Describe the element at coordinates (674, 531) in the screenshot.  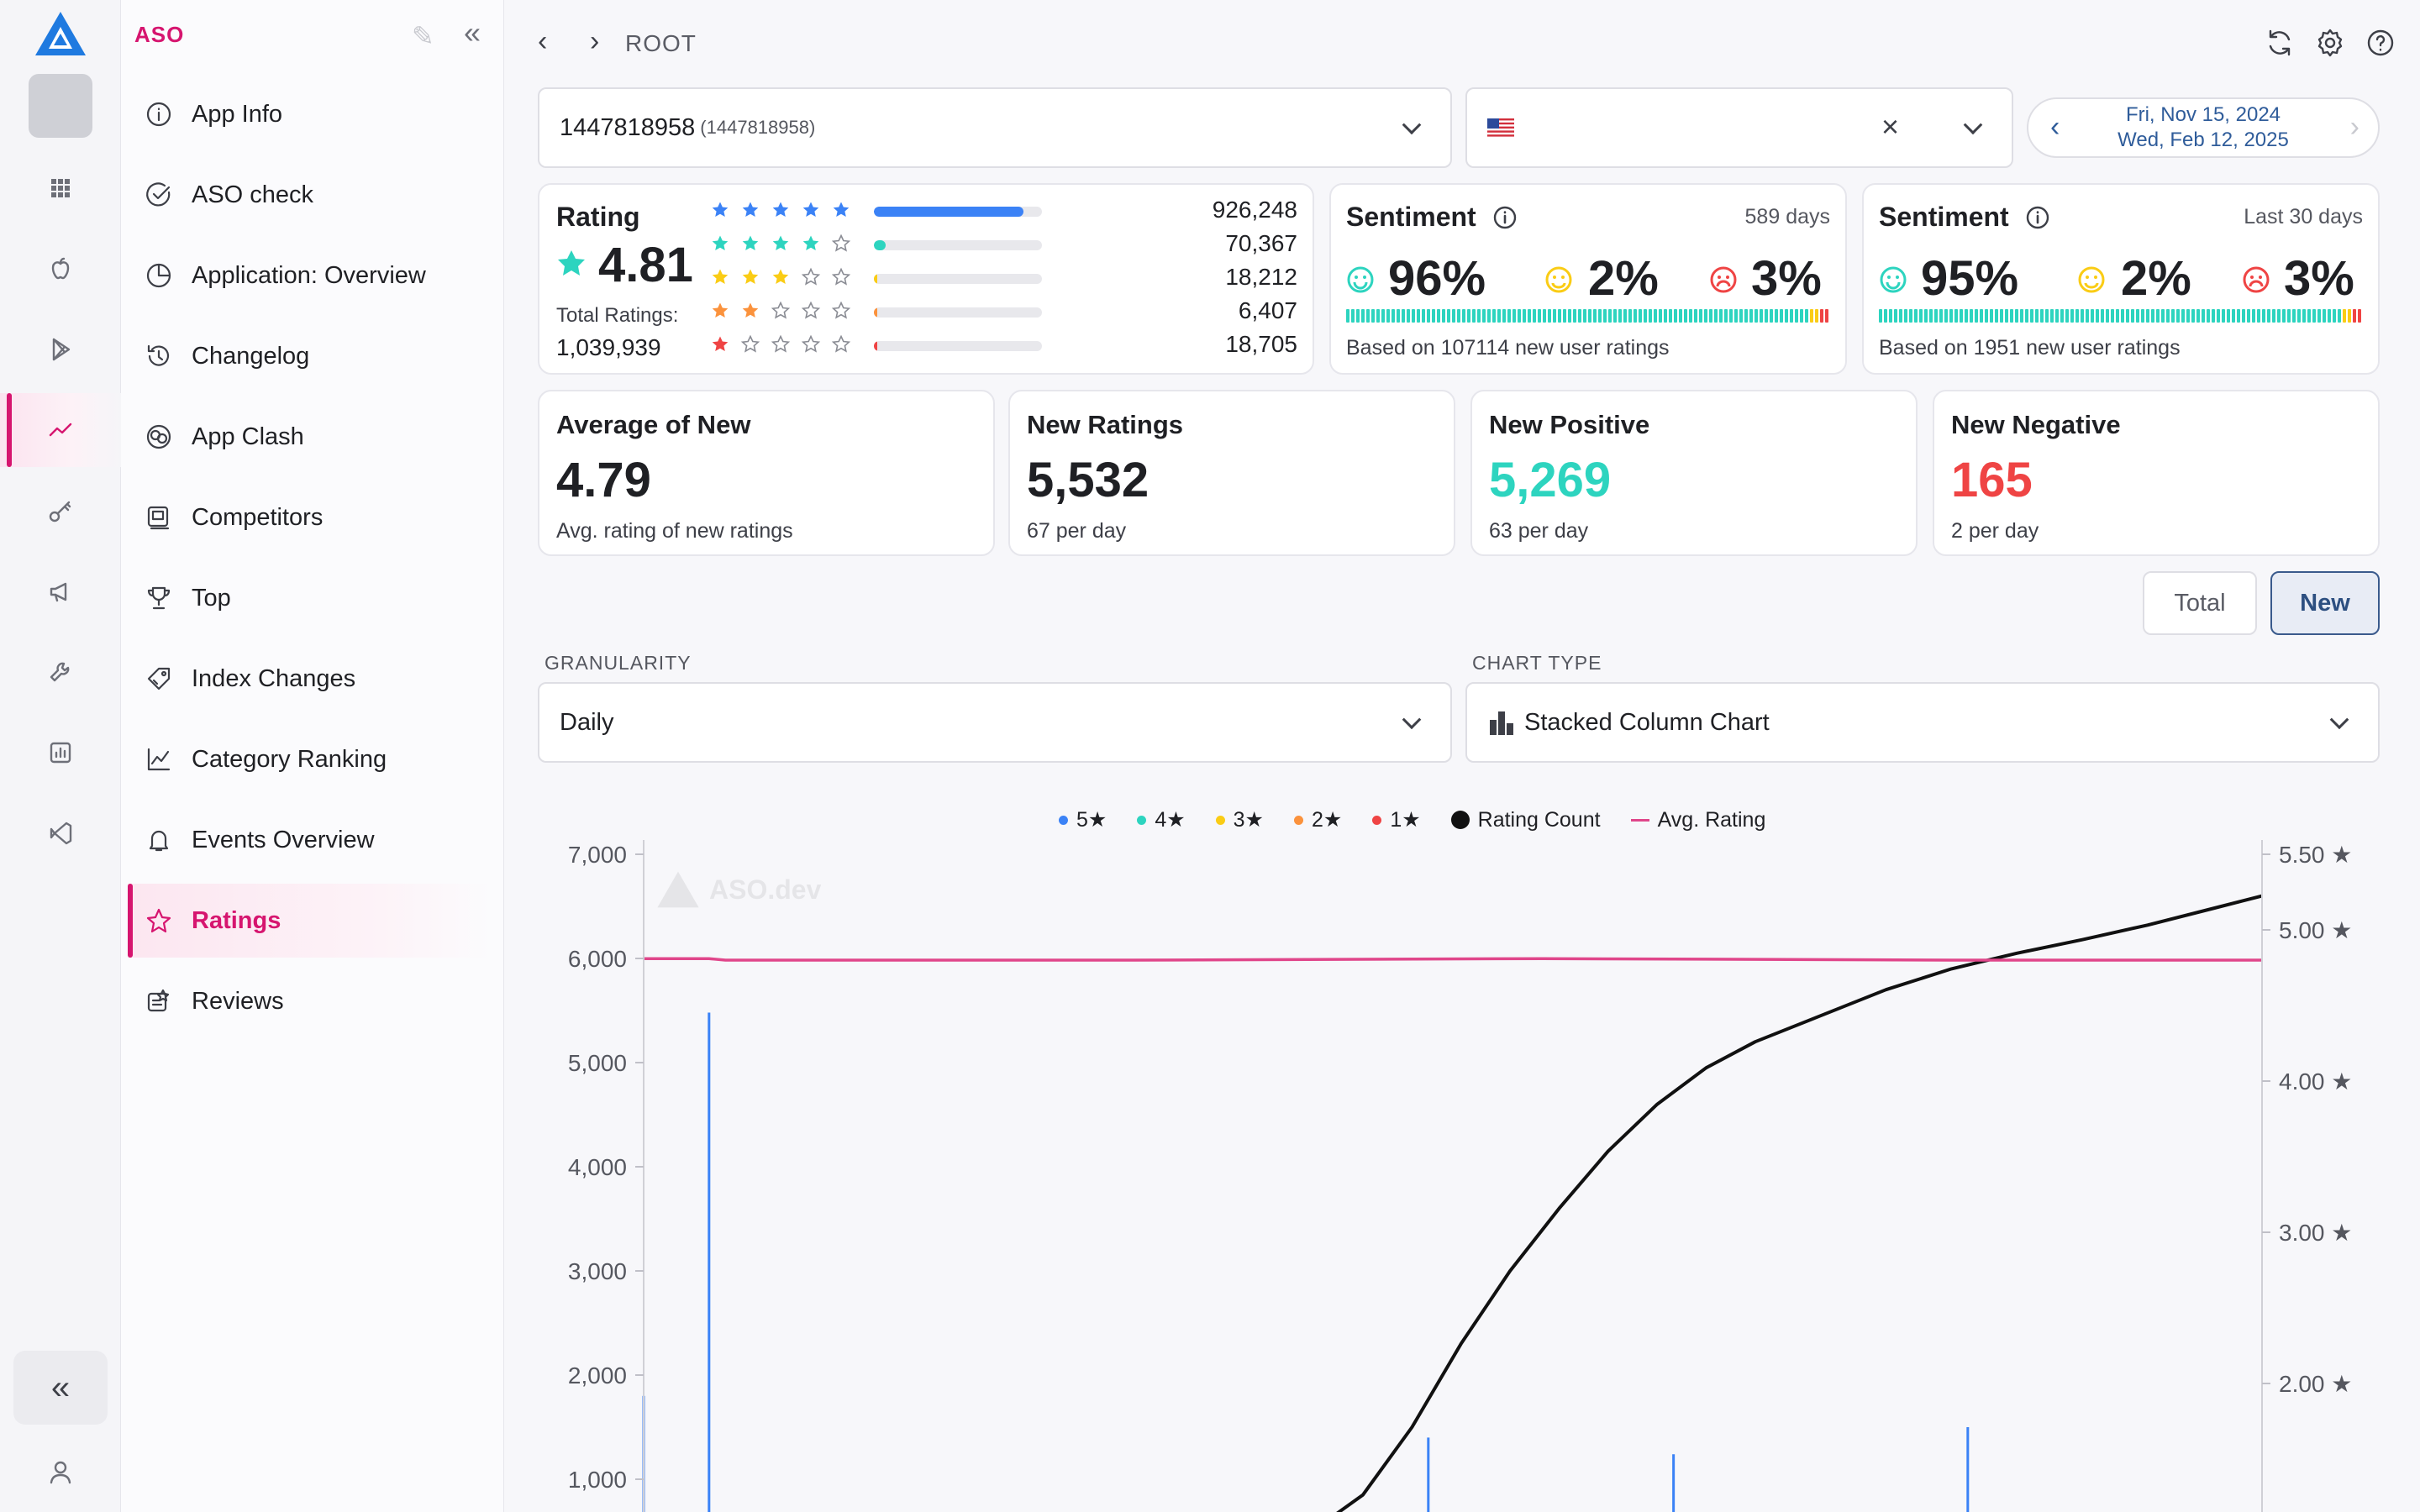
I see `stat-sub: Avg. rating of new ratings` at that location.